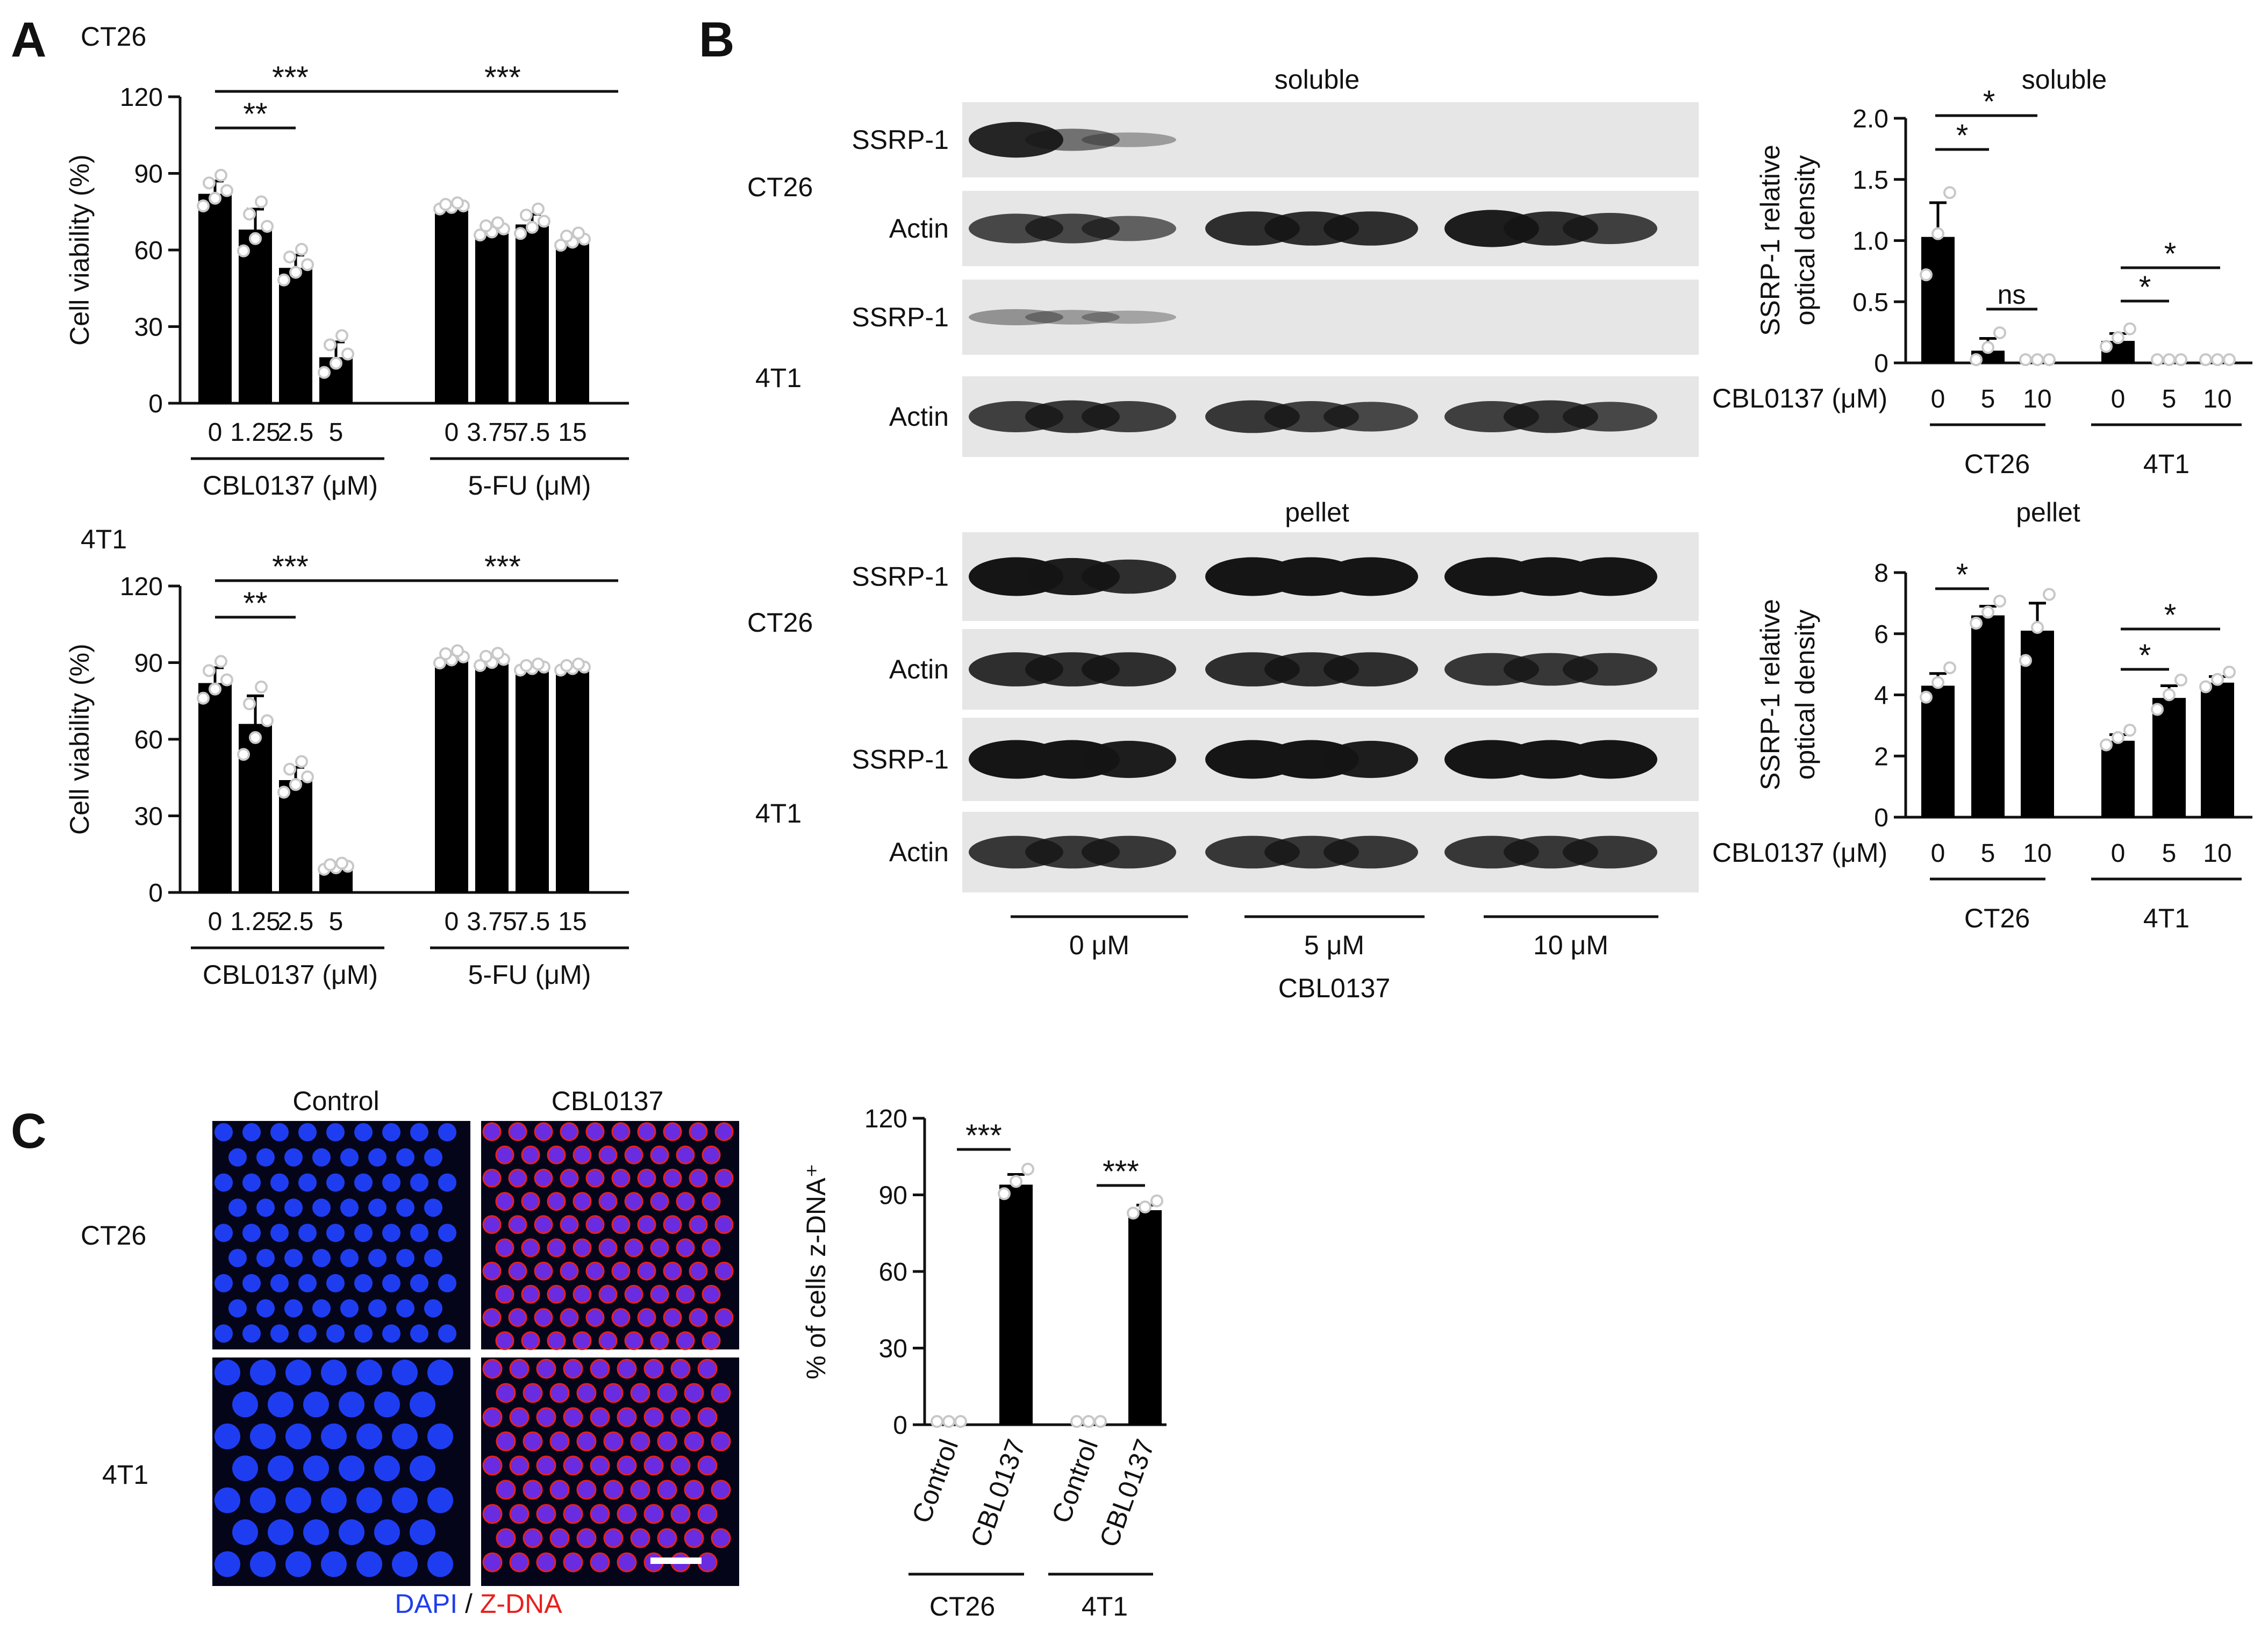 This screenshot has width=2268, height=1629. What do you see at coordinates (529, 485) in the screenshot?
I see `group-label-5fu: 5-FU (μM)` at bounding box center [529, 485].